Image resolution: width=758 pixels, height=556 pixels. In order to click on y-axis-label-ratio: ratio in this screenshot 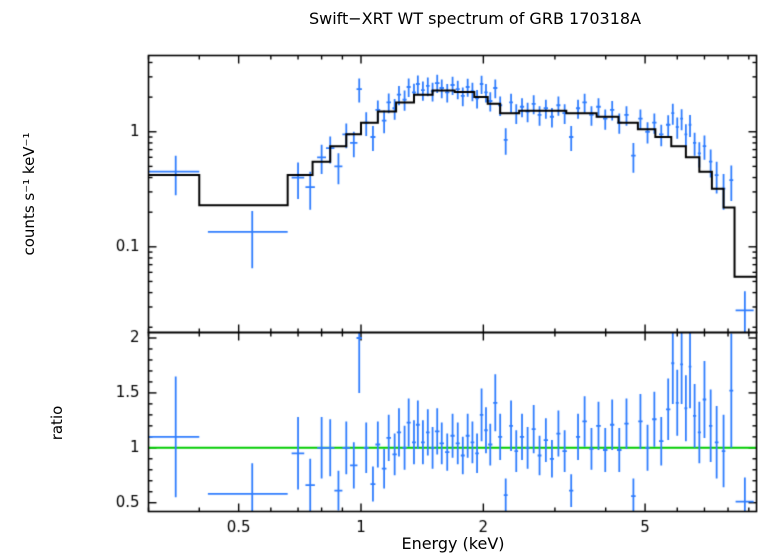, I will do `click(57, 423)`.